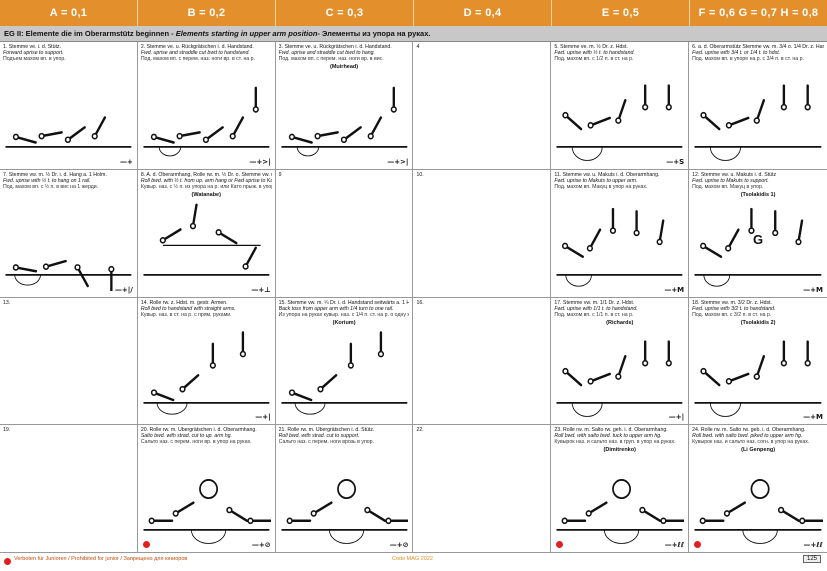 The width and height of the screenshot is (827, 571). I want to click on element-number: 5., so click(556, 47).